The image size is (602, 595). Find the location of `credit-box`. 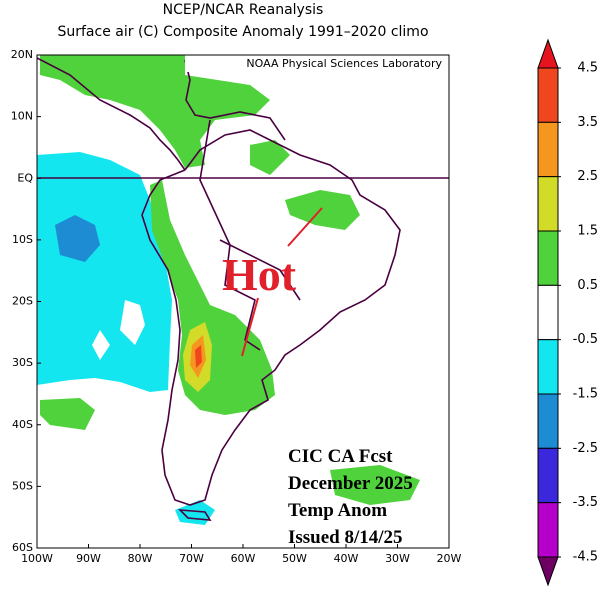

credit-box is located at coordinates (316, 63).